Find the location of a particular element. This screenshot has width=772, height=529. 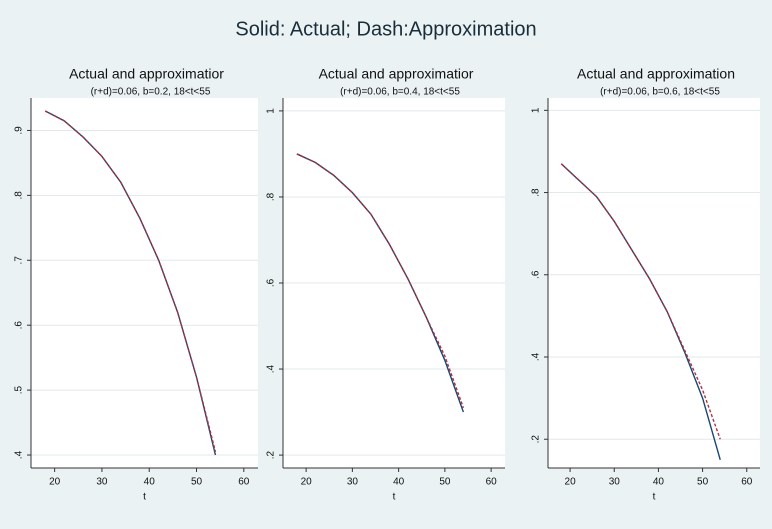

y-tick-label: .5 is located at coordinates (19, 389).